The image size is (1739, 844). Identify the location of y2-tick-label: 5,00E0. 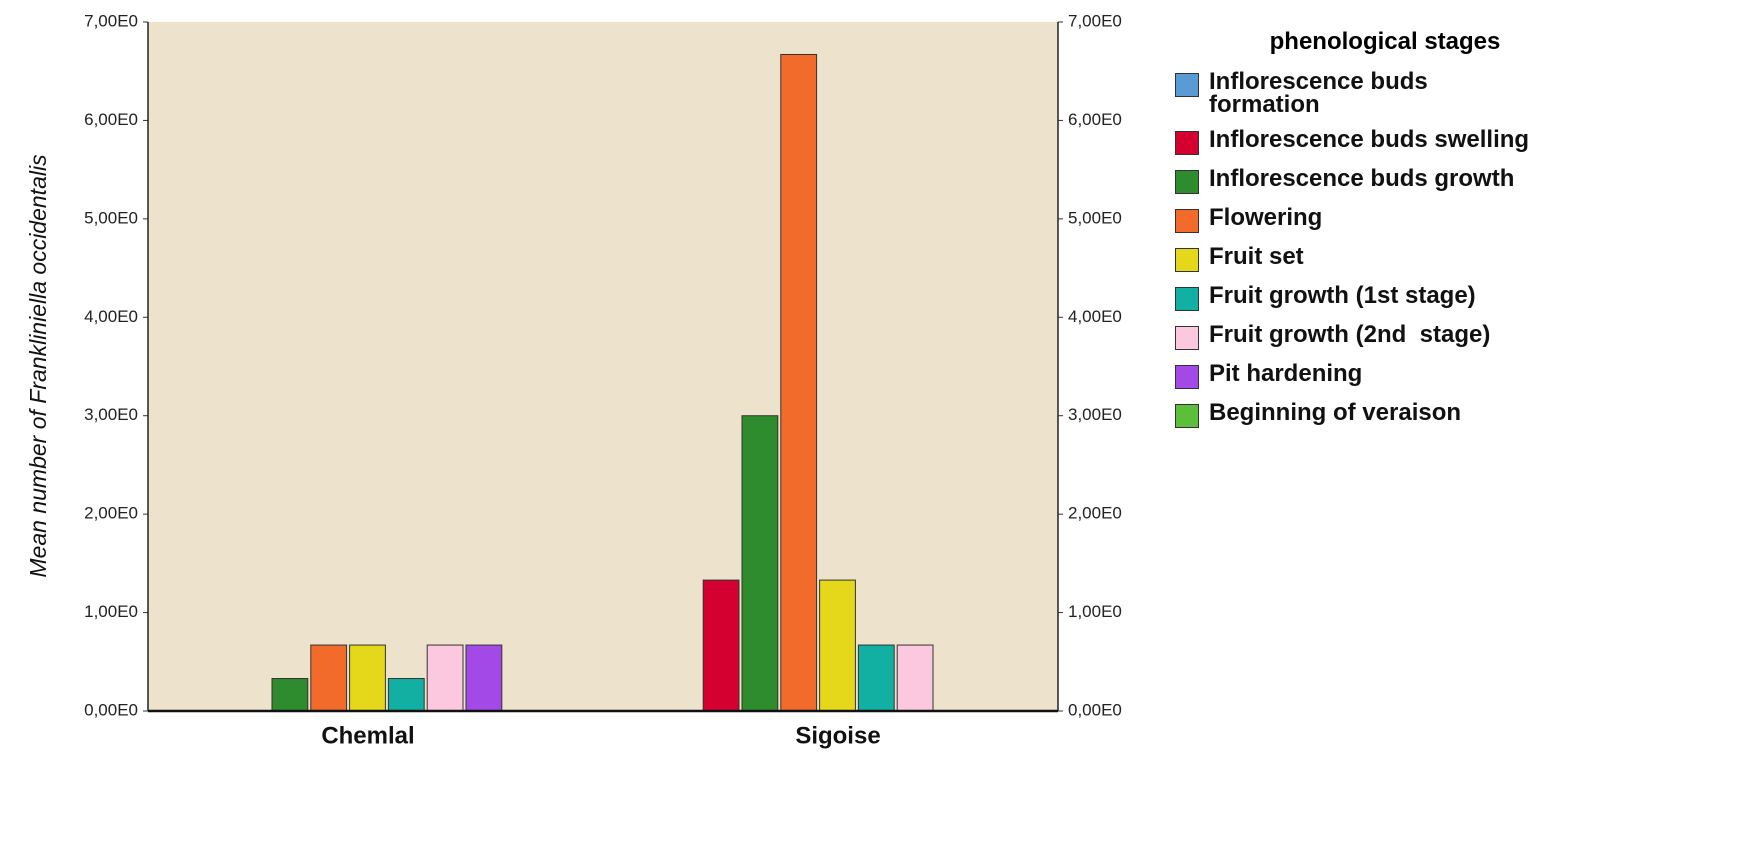
(1095, 217).